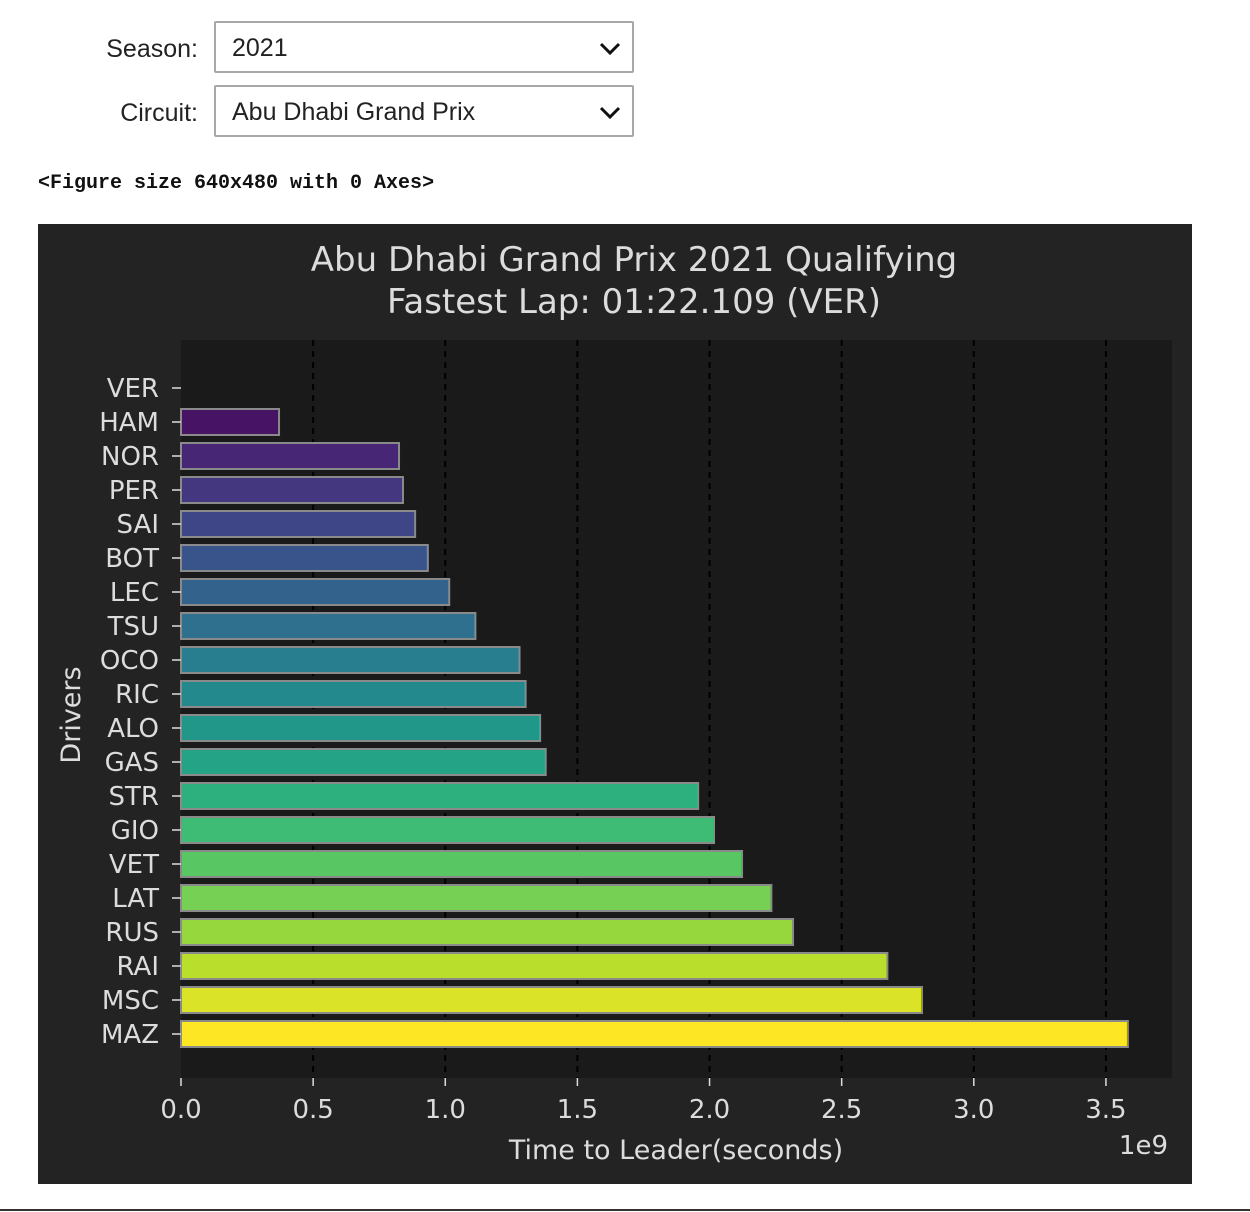  Describe the element at coordinates (350, 660) in the screenshot. I see `bar-oco` at that location.